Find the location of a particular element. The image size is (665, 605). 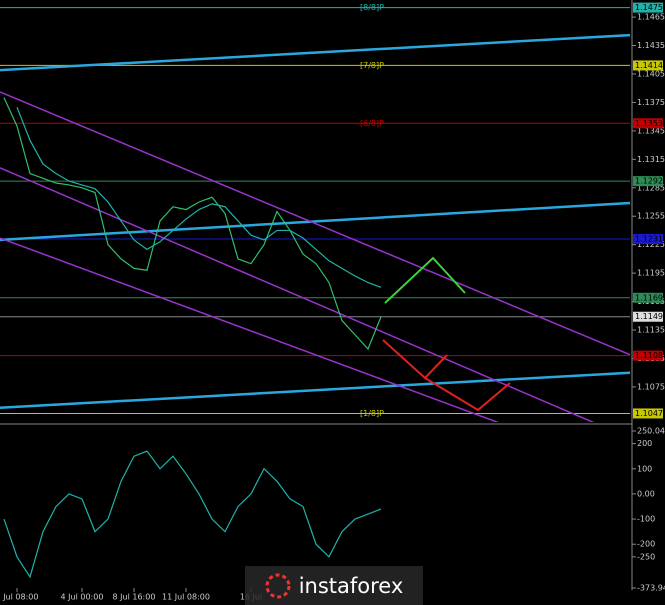

level-price: 1.1169 is located at coordinates (649, 297).